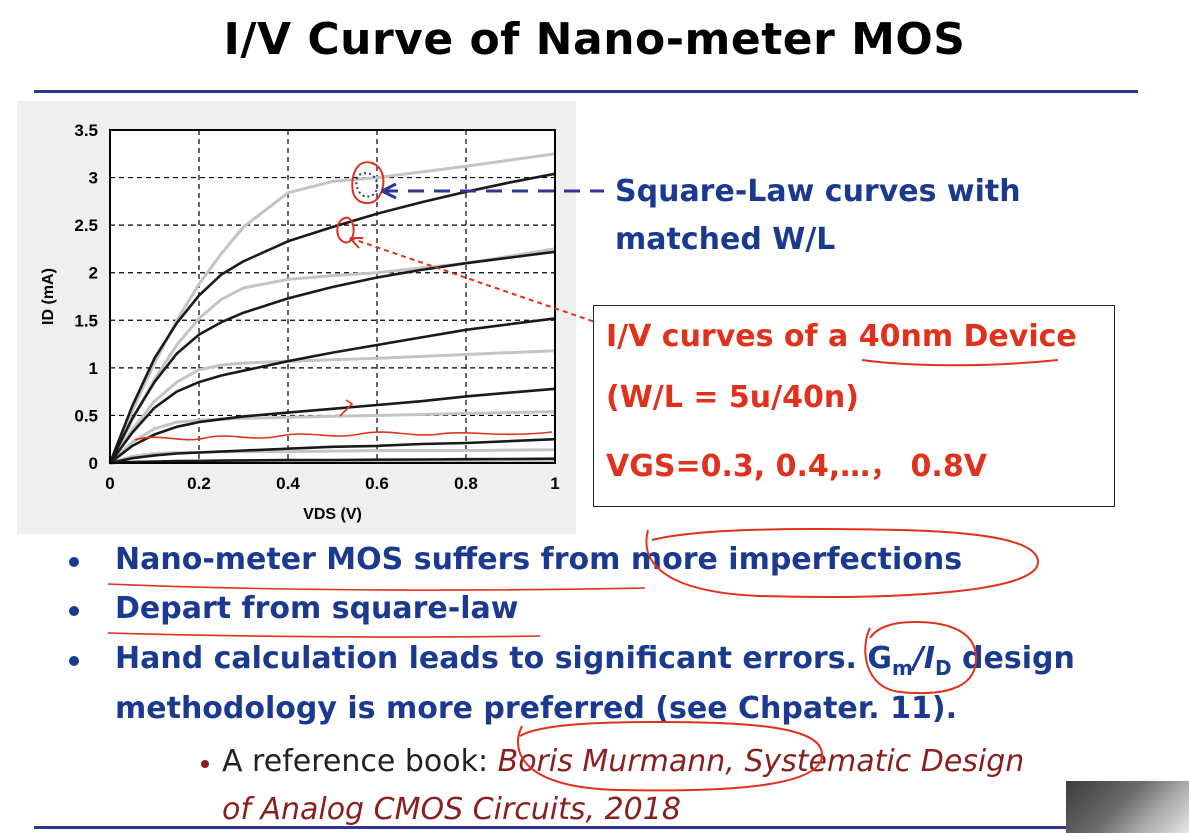  What do you see at coordinates (725, 239) in the screenshot?
I see `square-law-callout-line2: matched W/L` at bounding box center [725, 239].